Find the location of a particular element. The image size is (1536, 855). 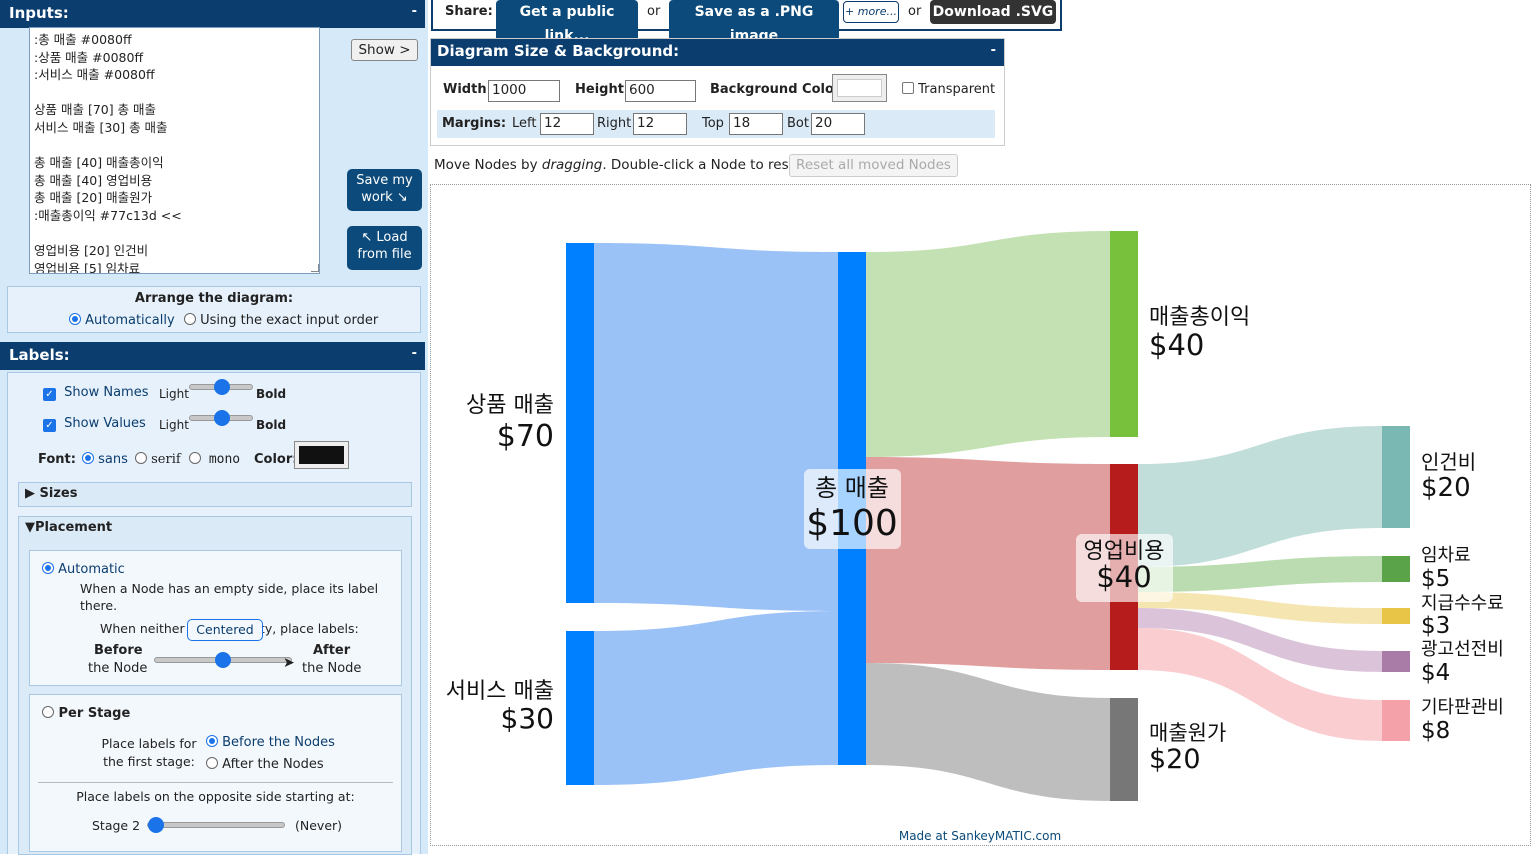

placement-slider is located at coordinates (223, 660).